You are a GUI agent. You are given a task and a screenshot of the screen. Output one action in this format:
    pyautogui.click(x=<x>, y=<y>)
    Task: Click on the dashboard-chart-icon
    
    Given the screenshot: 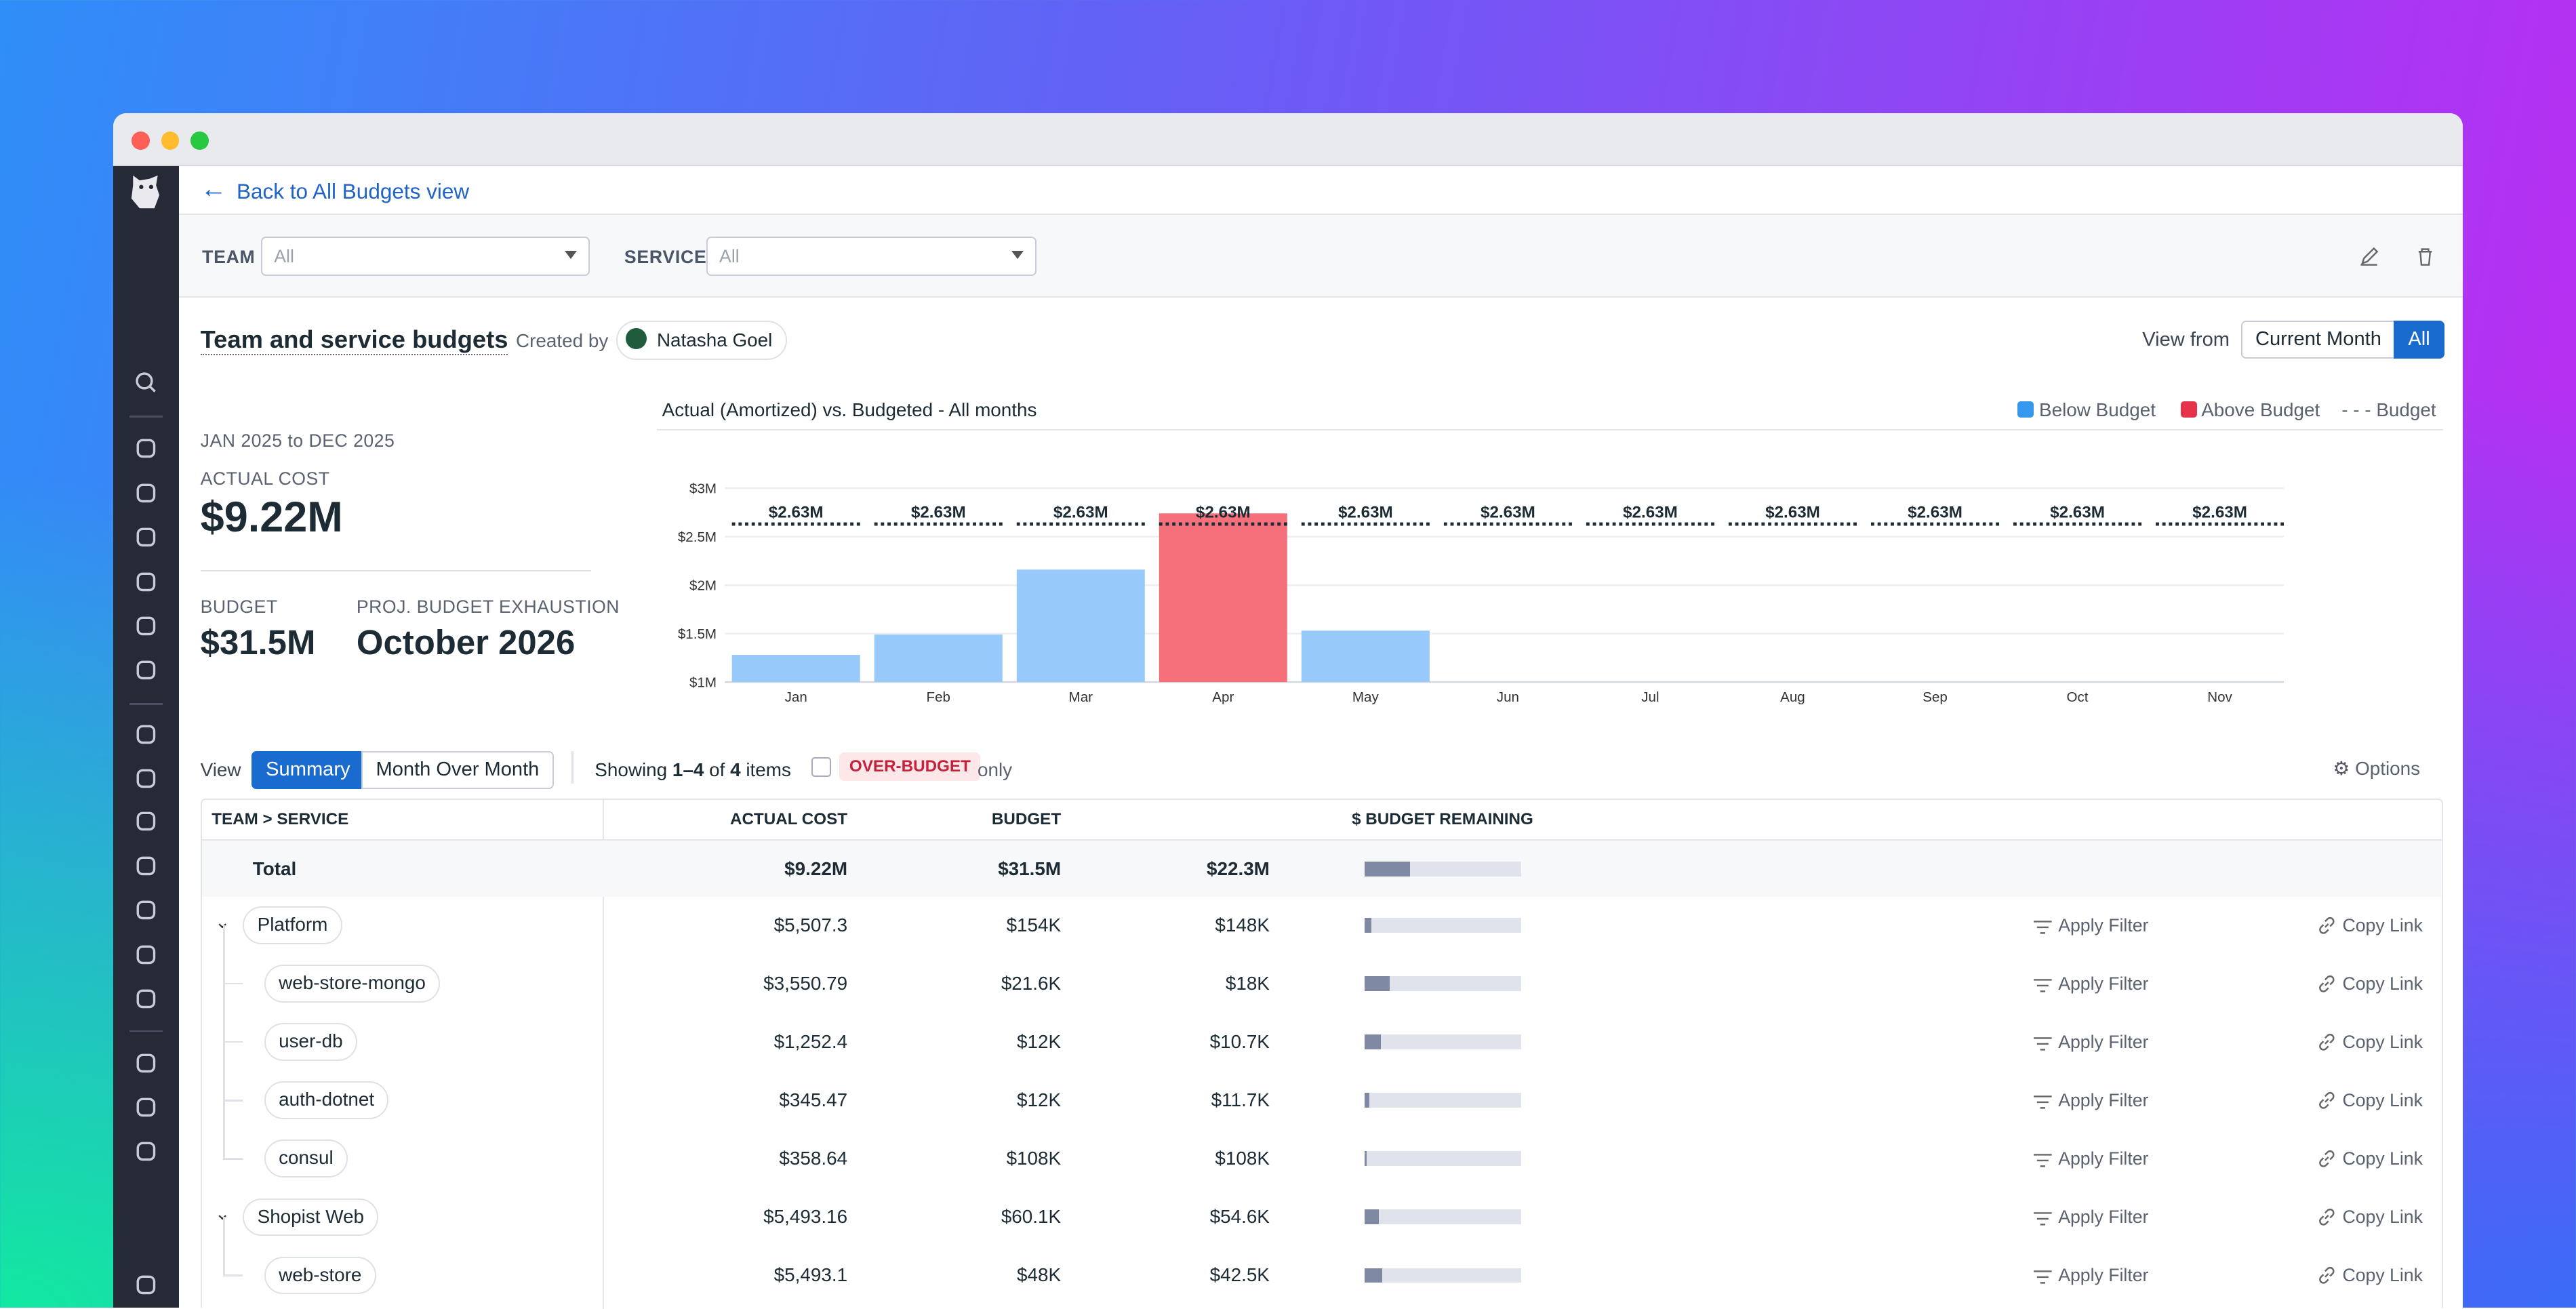 What is the action you would take?
    pyautogui.click(x=146, y=493)
    